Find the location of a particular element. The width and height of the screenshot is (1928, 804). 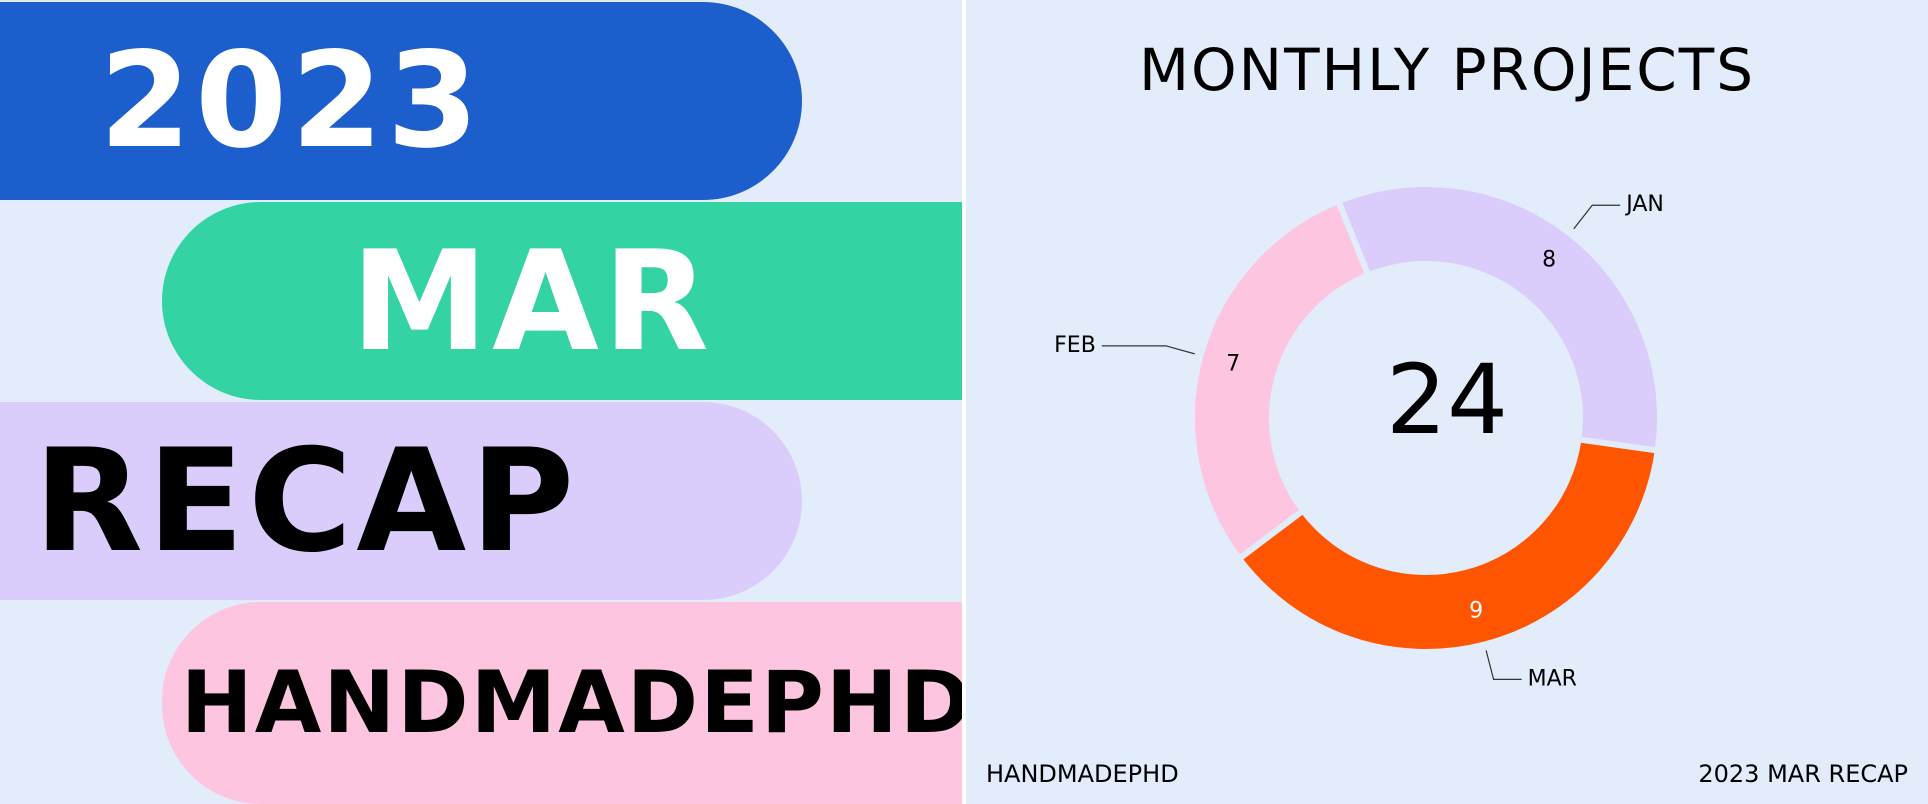

recap-band: RECAP is located at coordinates (401, 501).